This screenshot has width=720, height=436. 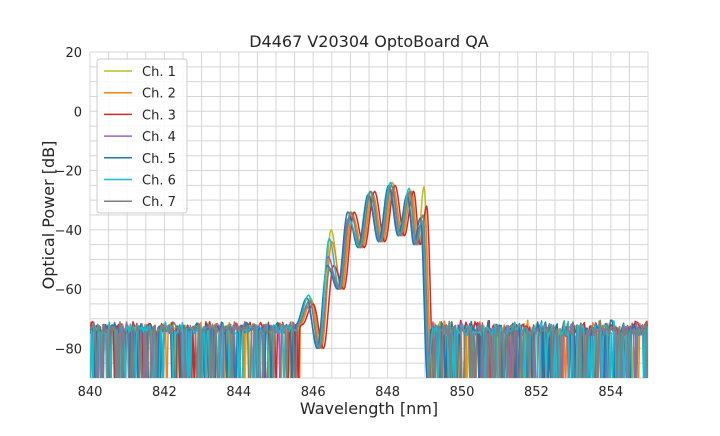 What do you see at coordinates (68, 349) in the screenshot?
I see `y-tick-label: −80` at bounding box center [68, 349].